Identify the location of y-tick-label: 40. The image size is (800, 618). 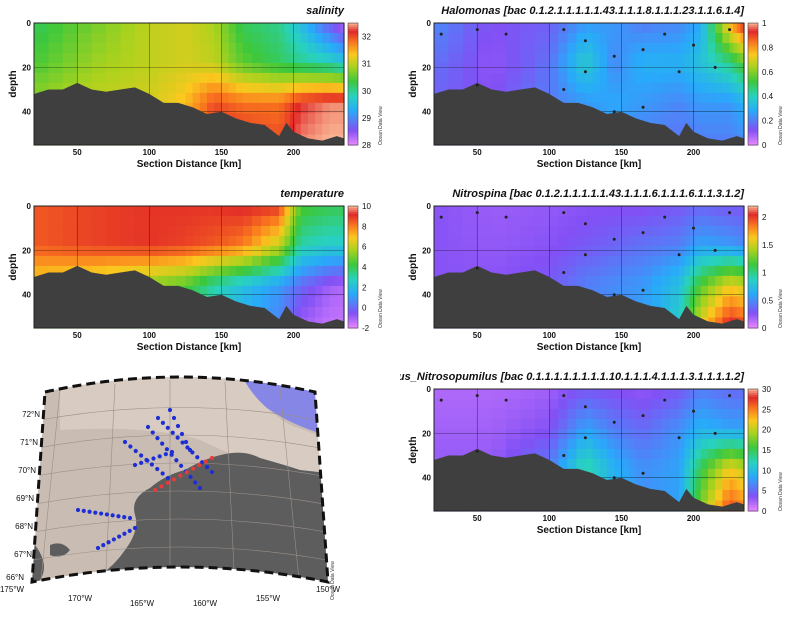
(26, 295).